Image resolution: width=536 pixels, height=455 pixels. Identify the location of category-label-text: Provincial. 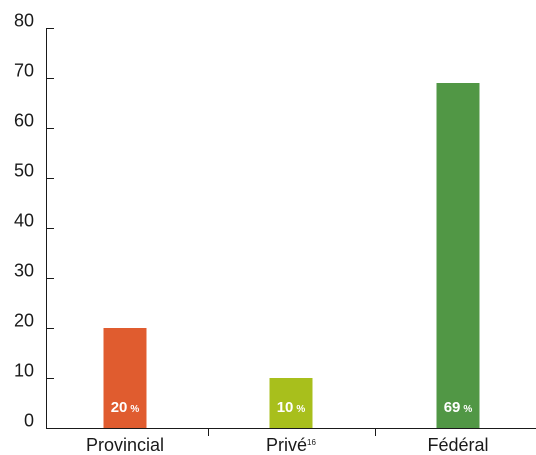
(125, 445).